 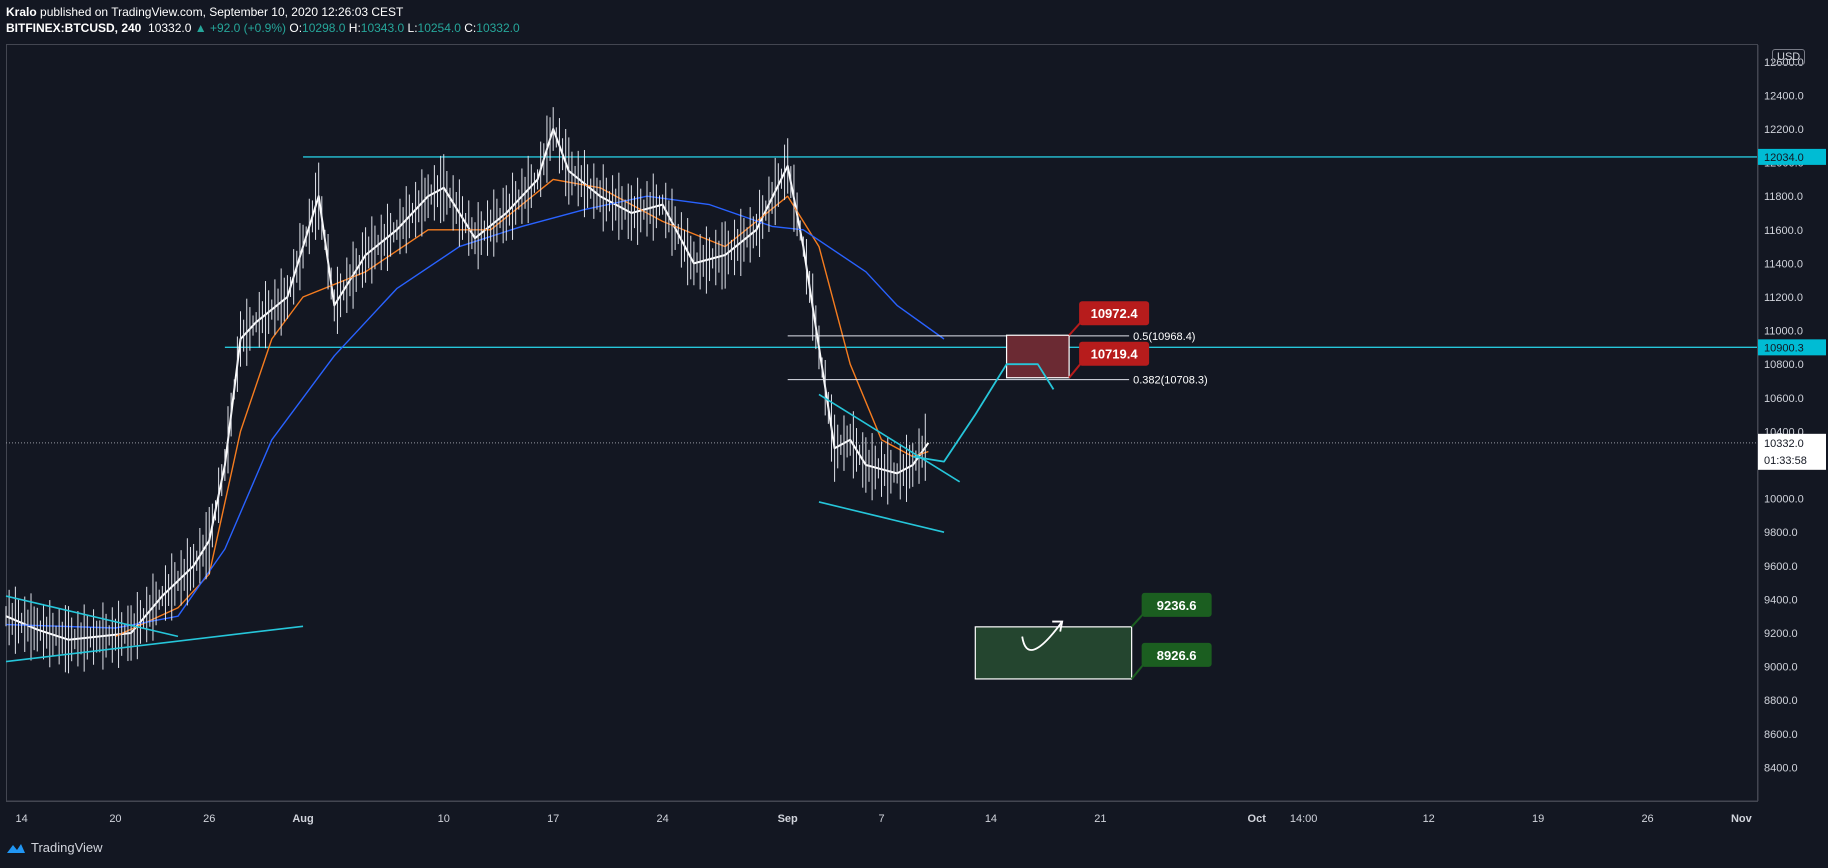 I want to click on footer-brand: TradingView, so click(x=54, y=847).